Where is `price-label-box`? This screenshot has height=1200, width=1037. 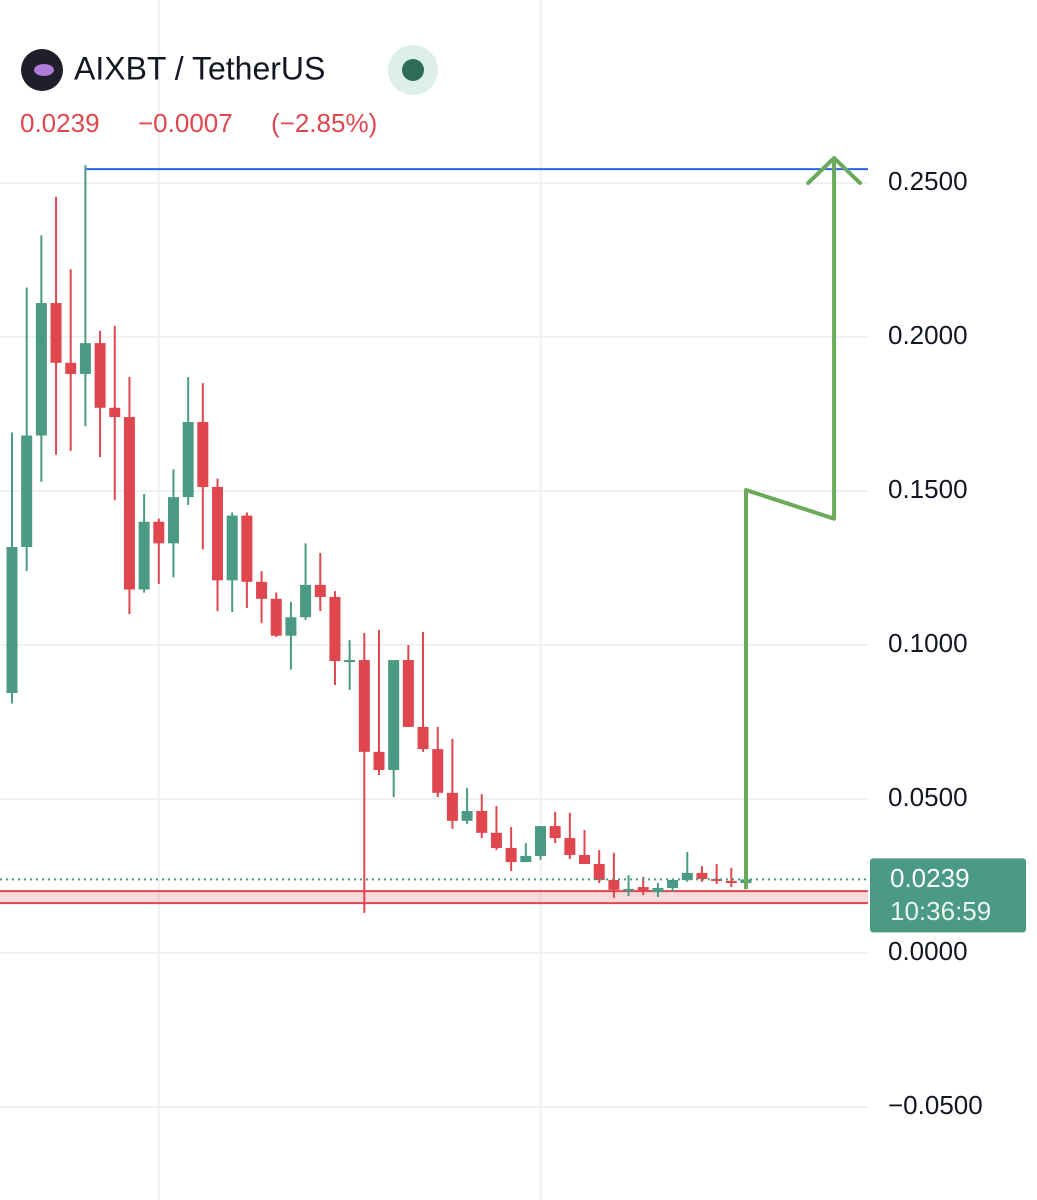 price-label-box is located at coordinates (948, 895).